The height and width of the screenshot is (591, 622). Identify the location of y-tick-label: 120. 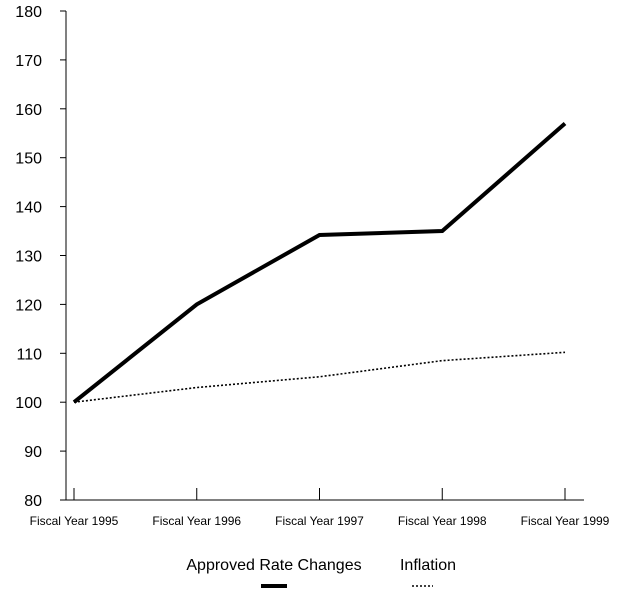
(28, 305).